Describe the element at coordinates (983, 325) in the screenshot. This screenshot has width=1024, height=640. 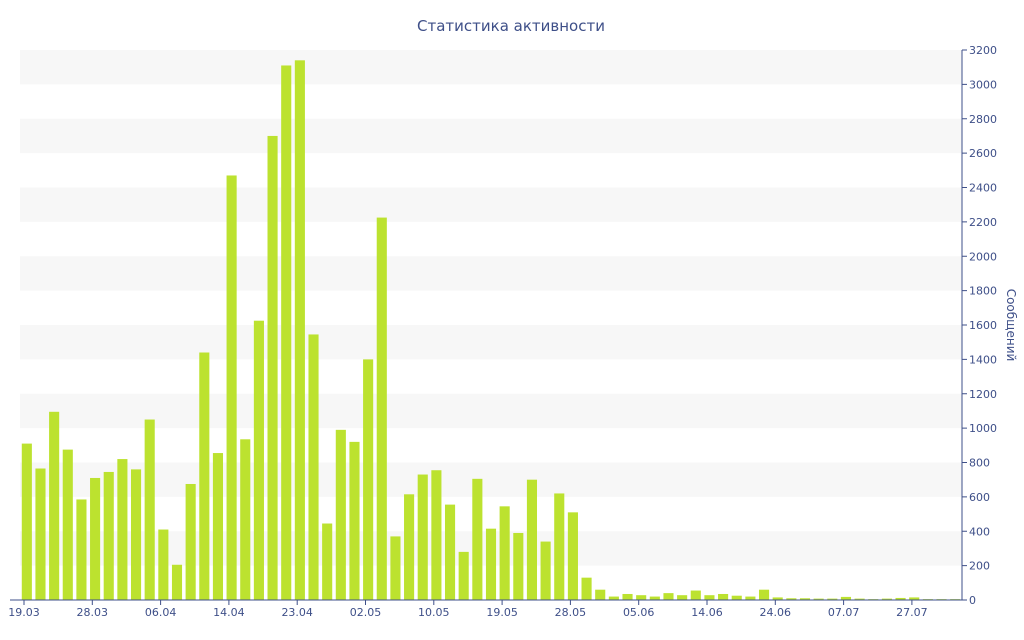
I see `y-tick-label: 1600` at that location.